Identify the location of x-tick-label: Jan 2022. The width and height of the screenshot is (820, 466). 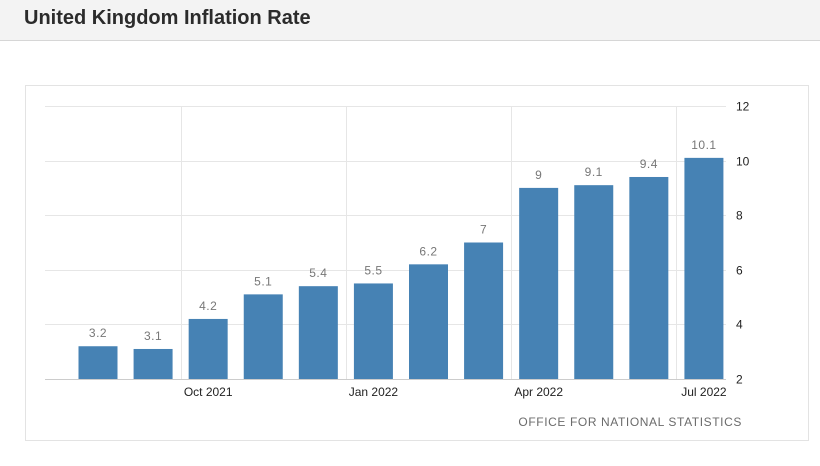
(374, 392).